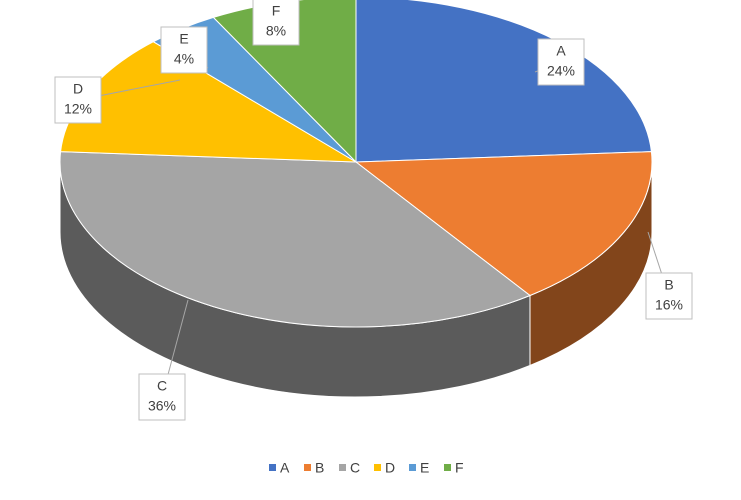 The height and width of the screenshot is (500, 741). Describe the element at coordinates (561, 71) in the screenshot. I see `data-label: 24%` at that location.